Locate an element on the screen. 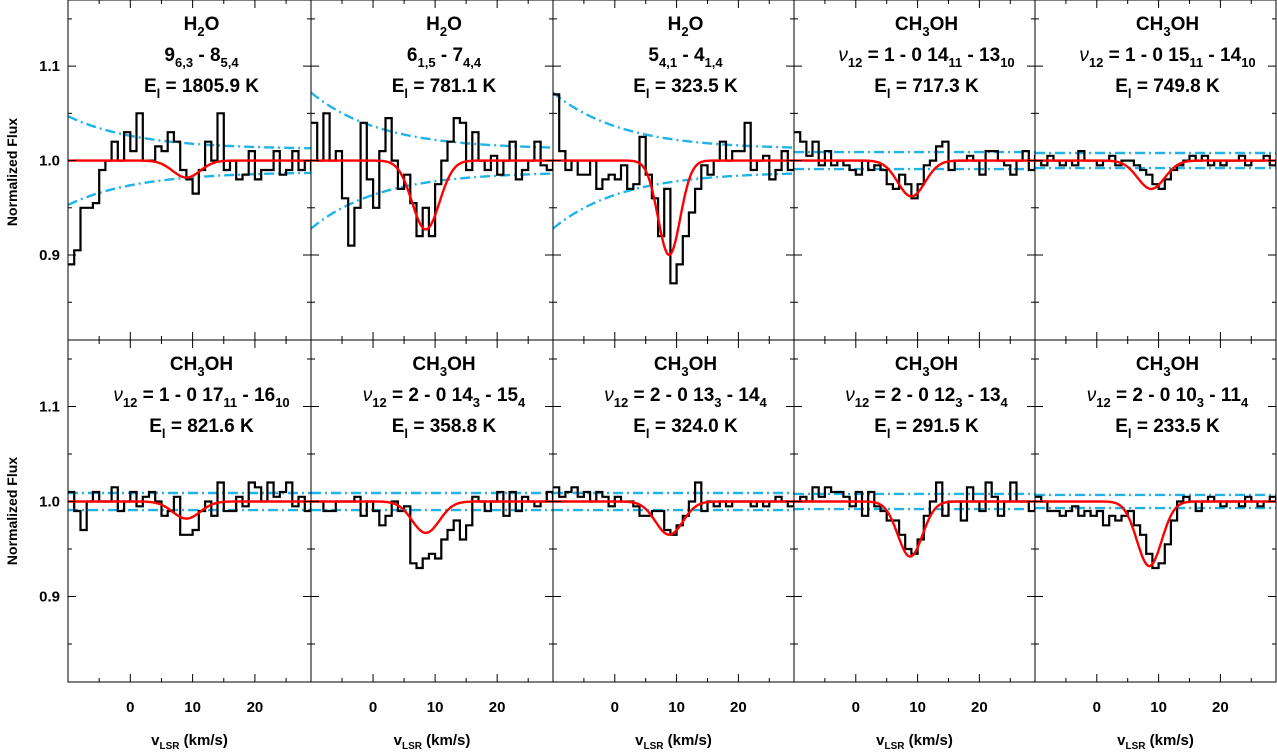  title-segment: 5 is located at coordinates (653, 55).